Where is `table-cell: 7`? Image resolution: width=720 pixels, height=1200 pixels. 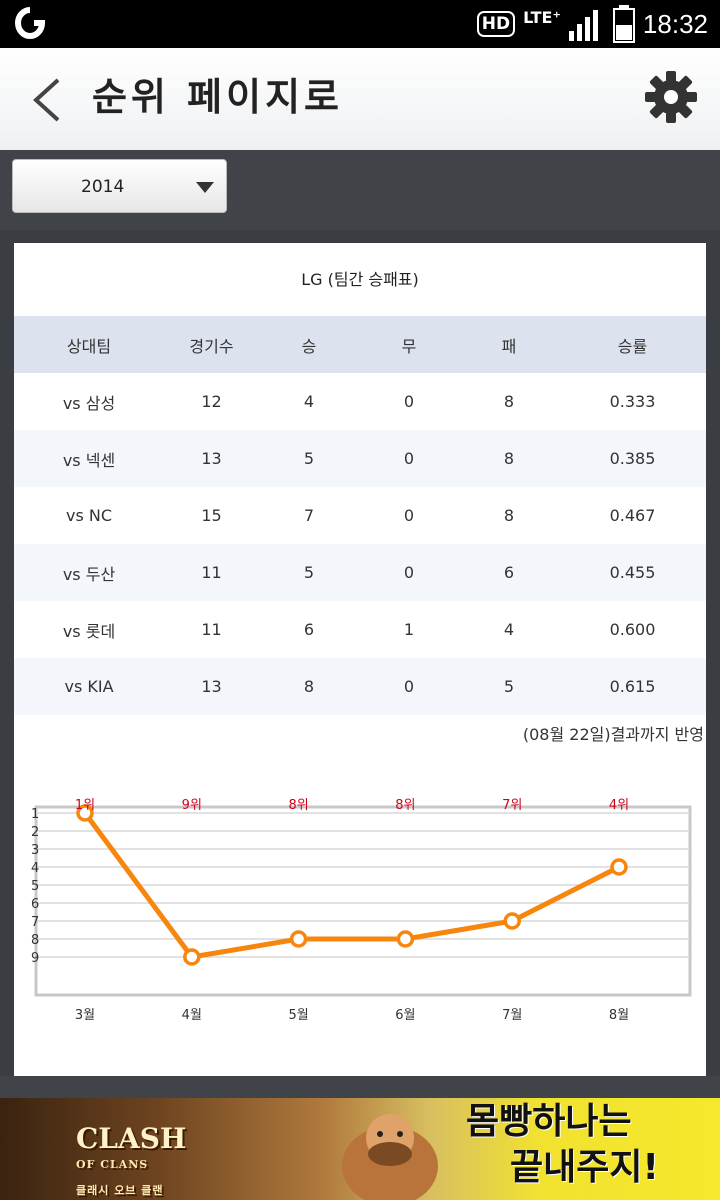 table-cell: 7 is located at coordinates (309, 515).